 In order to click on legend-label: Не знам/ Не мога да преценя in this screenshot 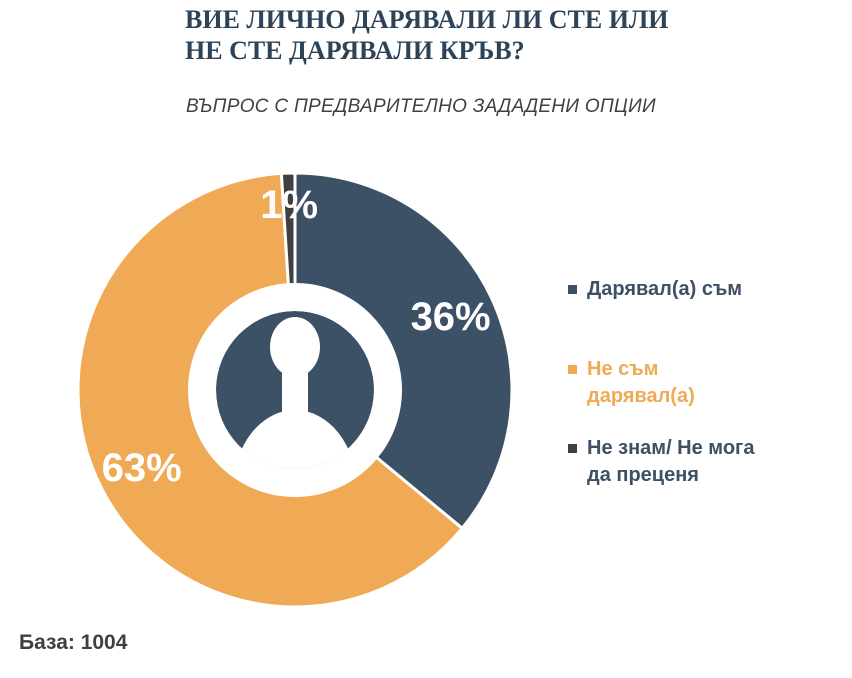, I will do `click(671, 461)`.